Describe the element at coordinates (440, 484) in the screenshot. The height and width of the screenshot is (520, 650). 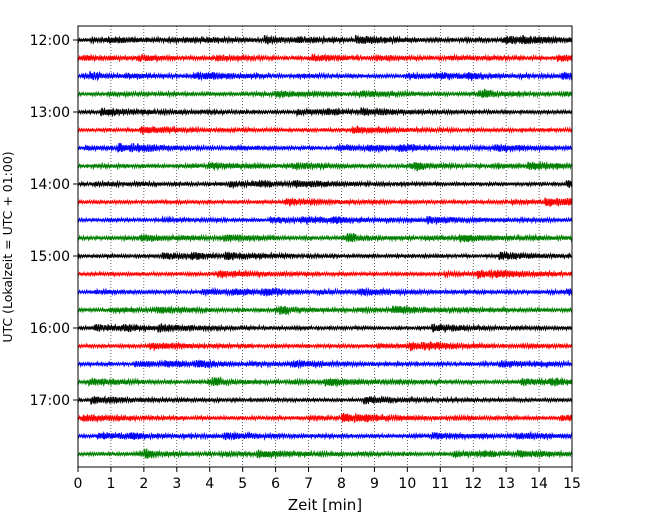
I see `x-tick-label: 11` at that location.